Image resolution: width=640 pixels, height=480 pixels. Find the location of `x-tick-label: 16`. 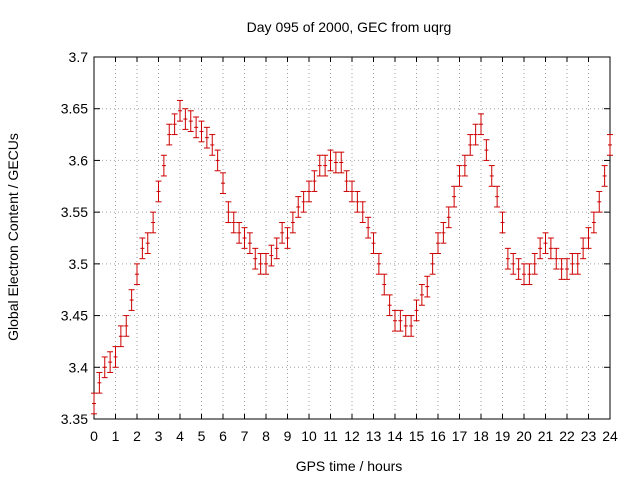

x-tick-label: 16 is located at coordinates (438, 436).